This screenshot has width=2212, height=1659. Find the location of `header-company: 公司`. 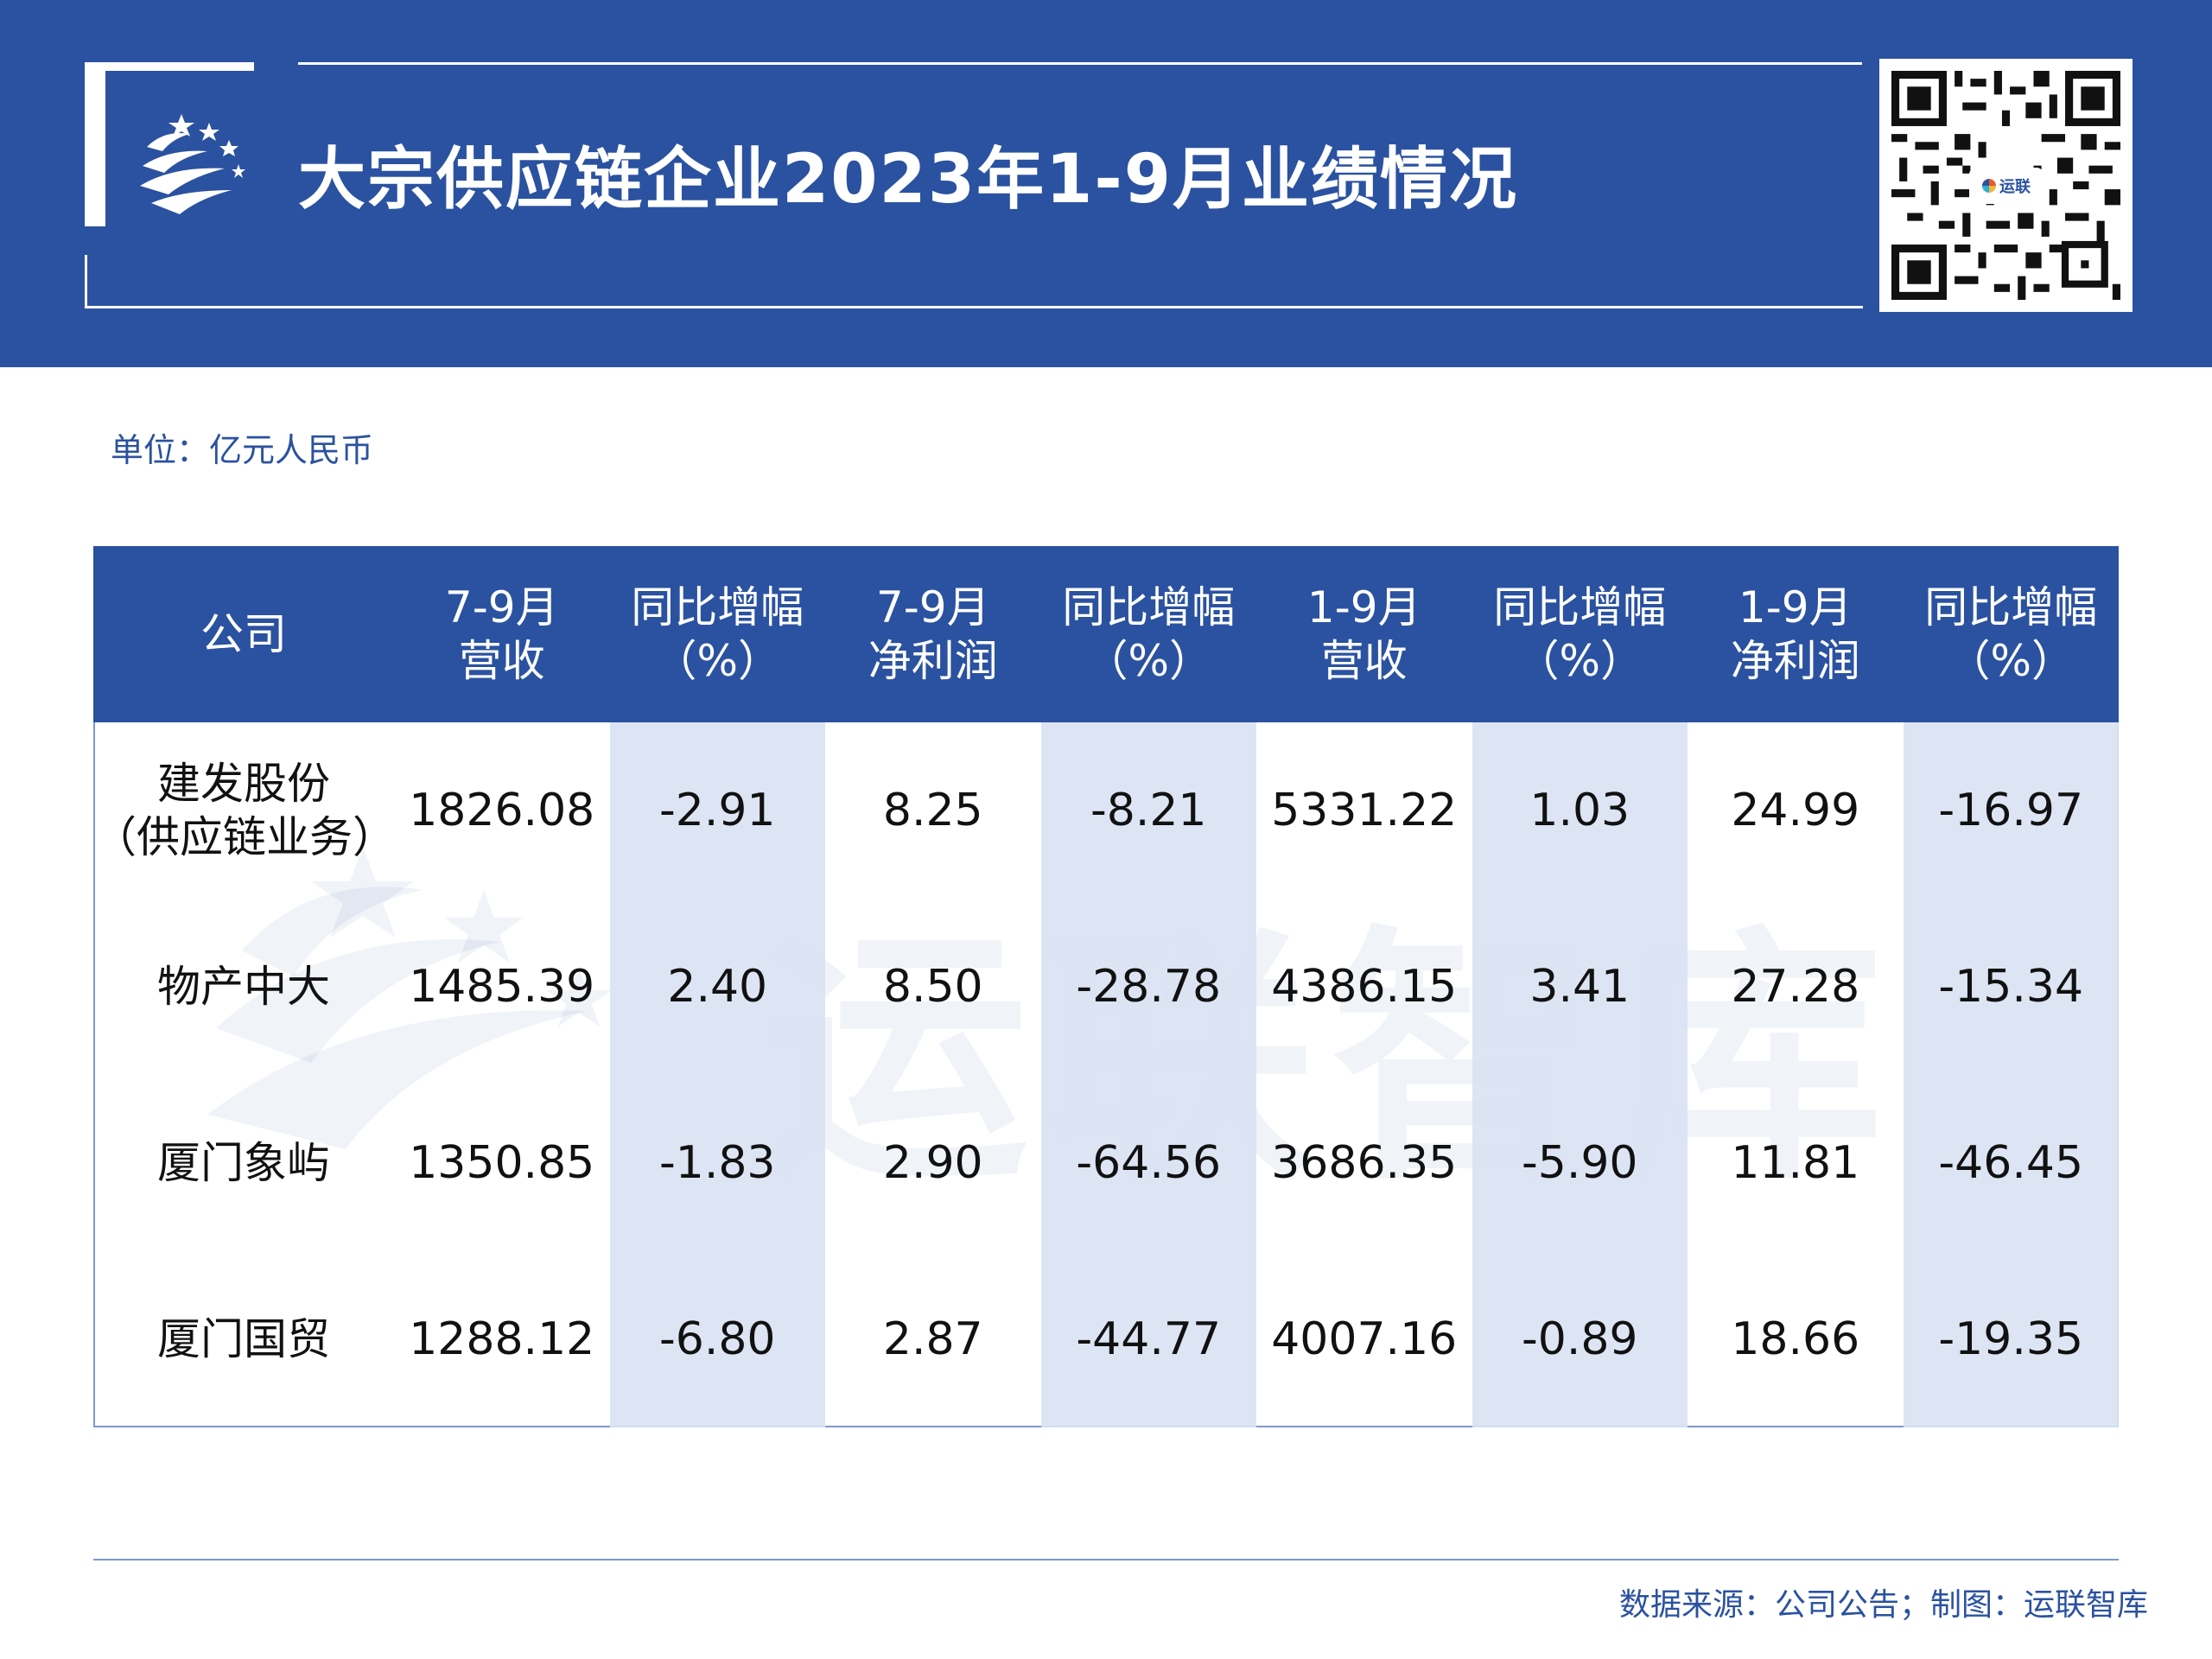

header-company: 公司 is located at coordinates (243, 634).